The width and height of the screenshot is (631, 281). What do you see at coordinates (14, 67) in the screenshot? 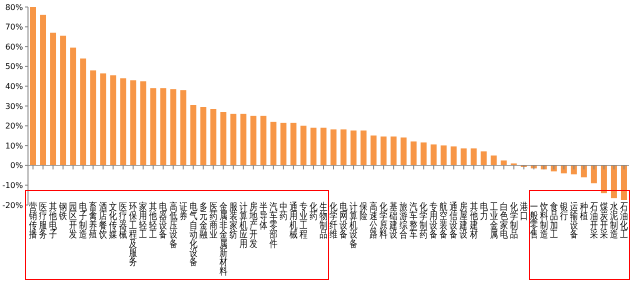
I see `y-tick-label: 50%` at bounding box center [14, 67].